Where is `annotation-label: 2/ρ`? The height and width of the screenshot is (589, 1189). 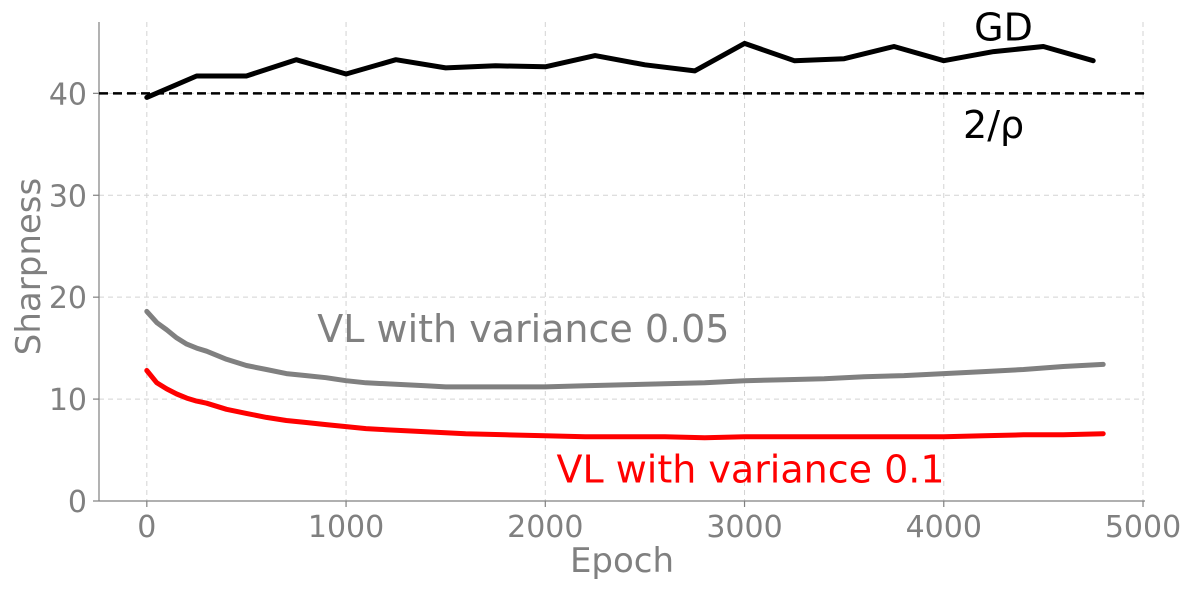
annotation-label: 2/ρ is located at coordinates (993, 125).